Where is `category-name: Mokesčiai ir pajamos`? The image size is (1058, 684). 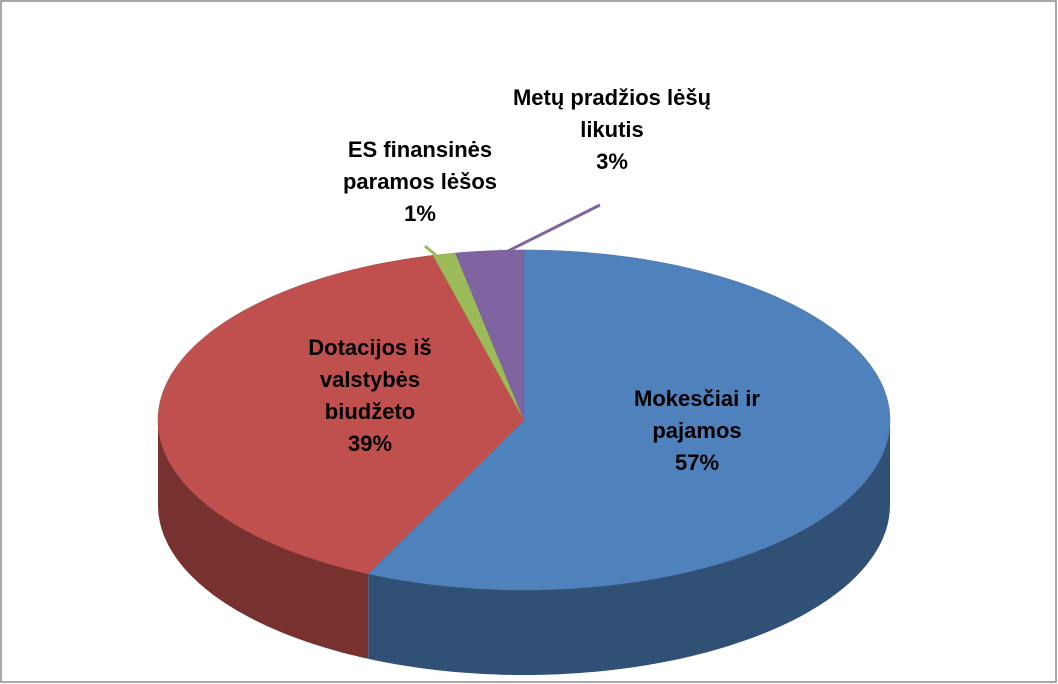
category-name: Mokesčiai ir pajamos is located at coordinates (697, 414).